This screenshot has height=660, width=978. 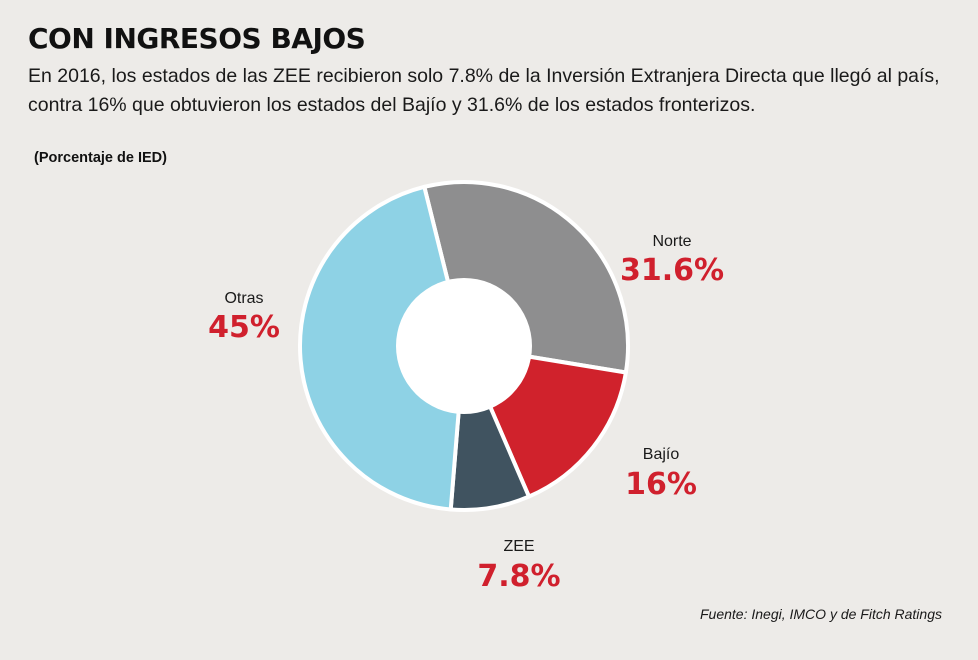 What do you see at coordinates (672, 270) in the screenshot?
I see `data-label-norte: 31.6%` at bounding box center [672, 270].